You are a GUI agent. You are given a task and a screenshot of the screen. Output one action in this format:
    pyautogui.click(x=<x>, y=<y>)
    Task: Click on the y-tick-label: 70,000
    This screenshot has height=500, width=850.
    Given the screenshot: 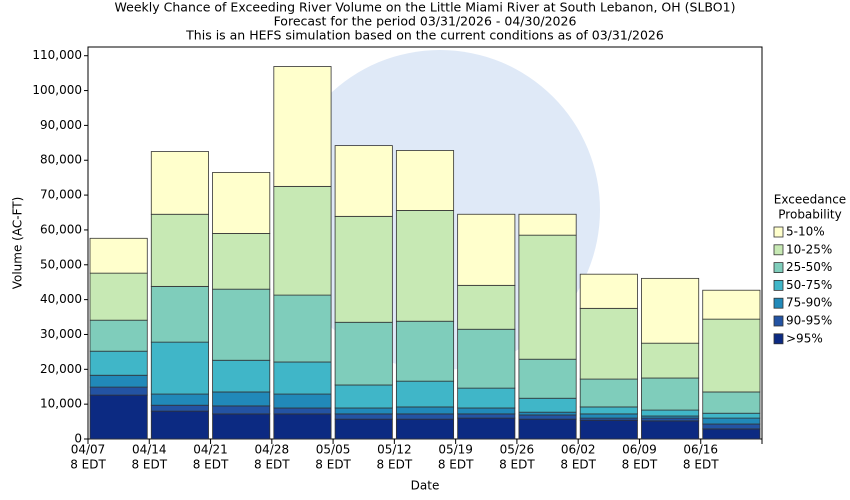 What is the action you would take?
    pyautogui.click(x=61, y=195)
    